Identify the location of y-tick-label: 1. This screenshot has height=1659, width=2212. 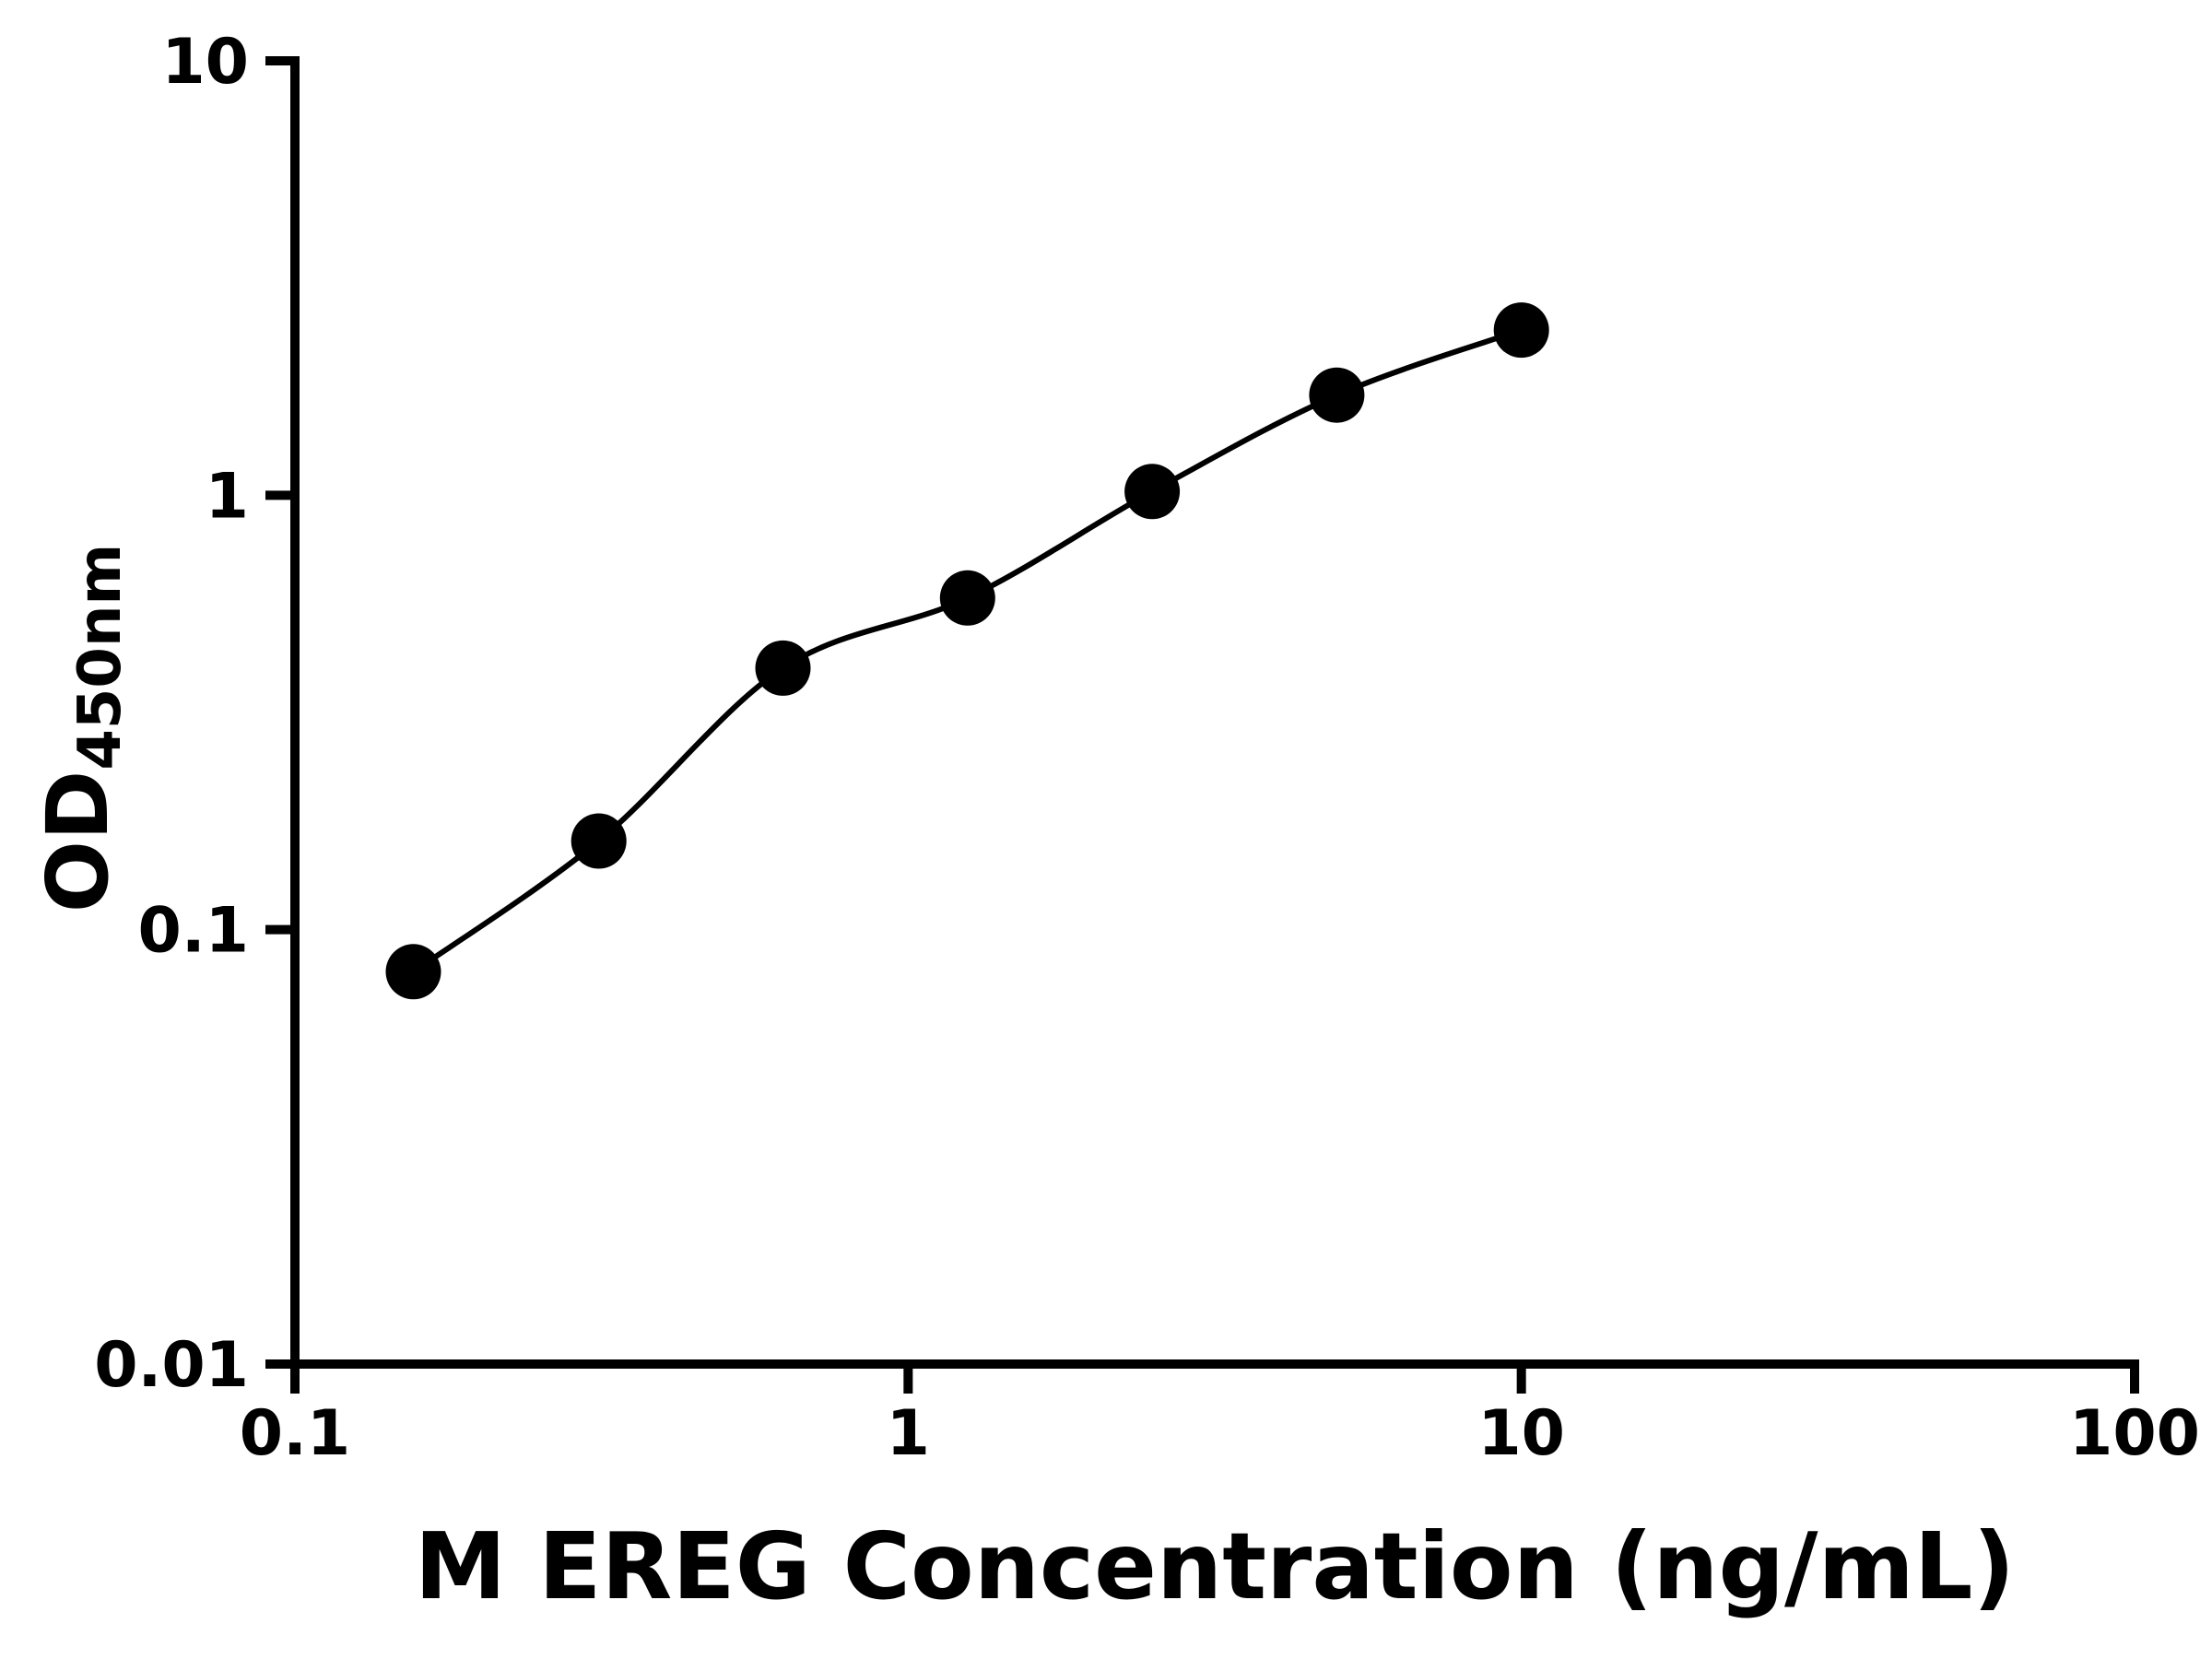
(227, 496).